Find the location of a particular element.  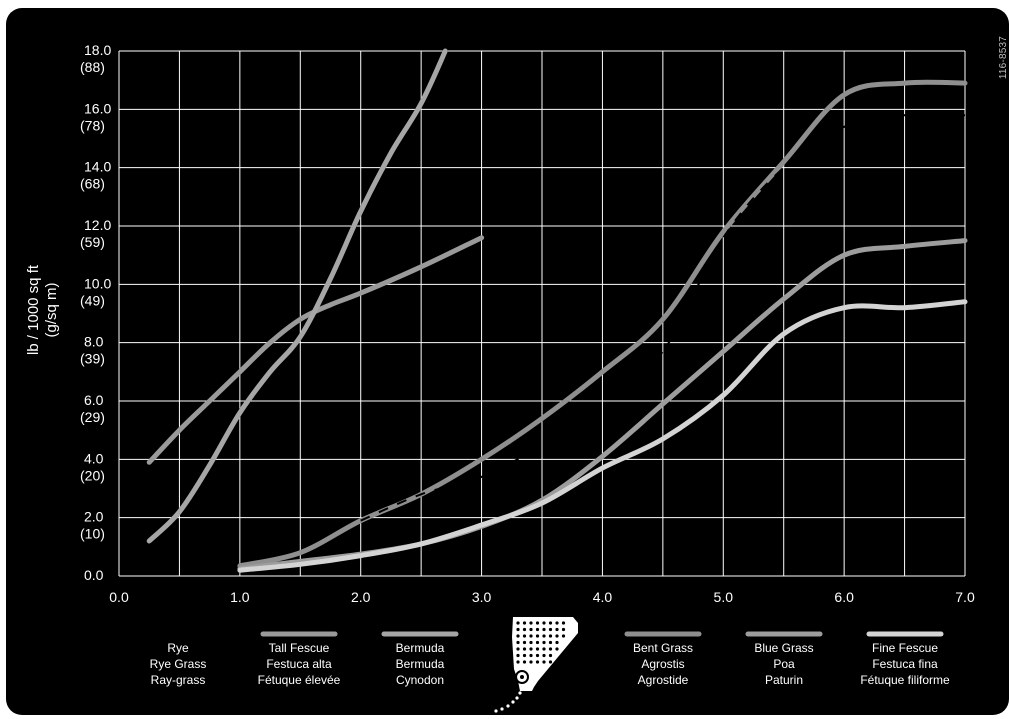

legend-item-tall-fescue: Tall Fescue Festuca alta Fétuque élevée is located at coordinates (299, 659).